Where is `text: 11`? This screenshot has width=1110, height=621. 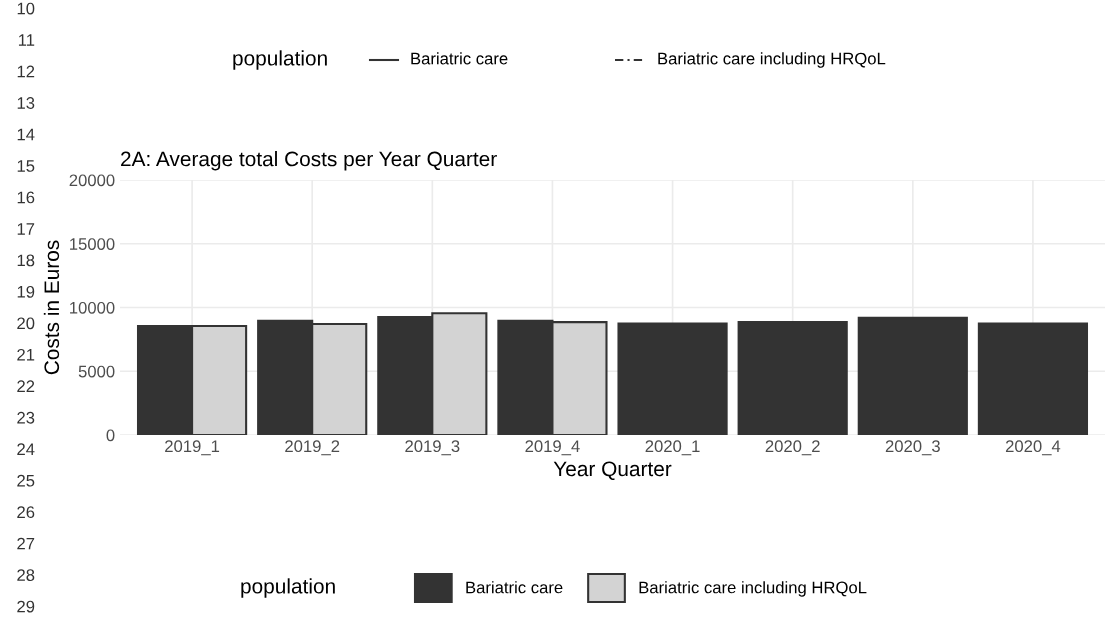 text: 11 is located at coordinates (26, 40).